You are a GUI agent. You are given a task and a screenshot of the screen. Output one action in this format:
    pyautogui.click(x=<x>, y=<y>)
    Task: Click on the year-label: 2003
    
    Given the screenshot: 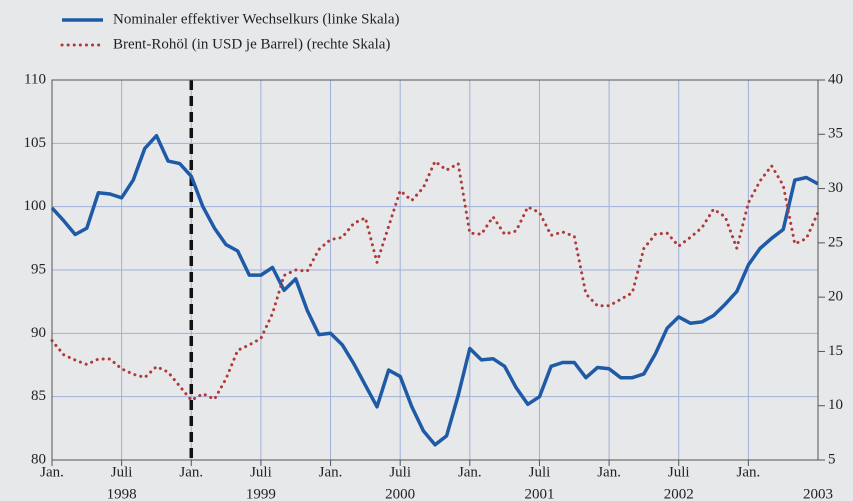 What is the action you would take?
    pyautogui.click(x=818, y=493)
    